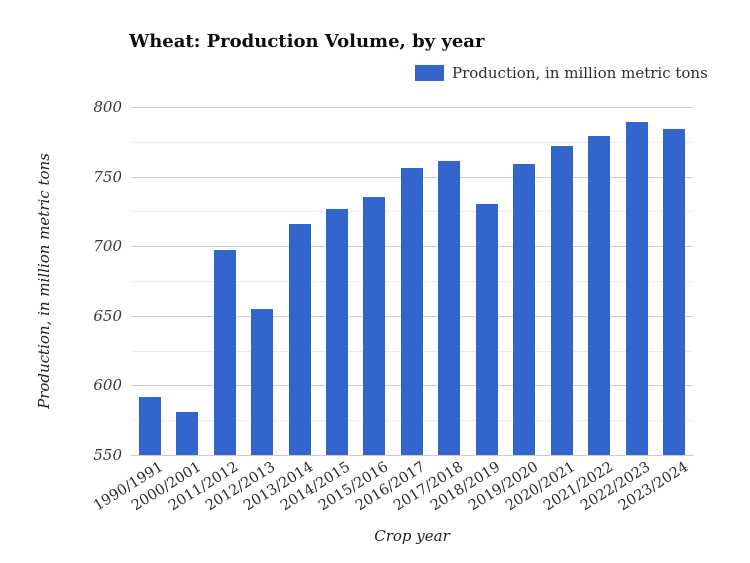  What do you see at coordinates (107, 107) in the screenshot?
I see `y-tick-label: 800` at bounding box center [107, 107].